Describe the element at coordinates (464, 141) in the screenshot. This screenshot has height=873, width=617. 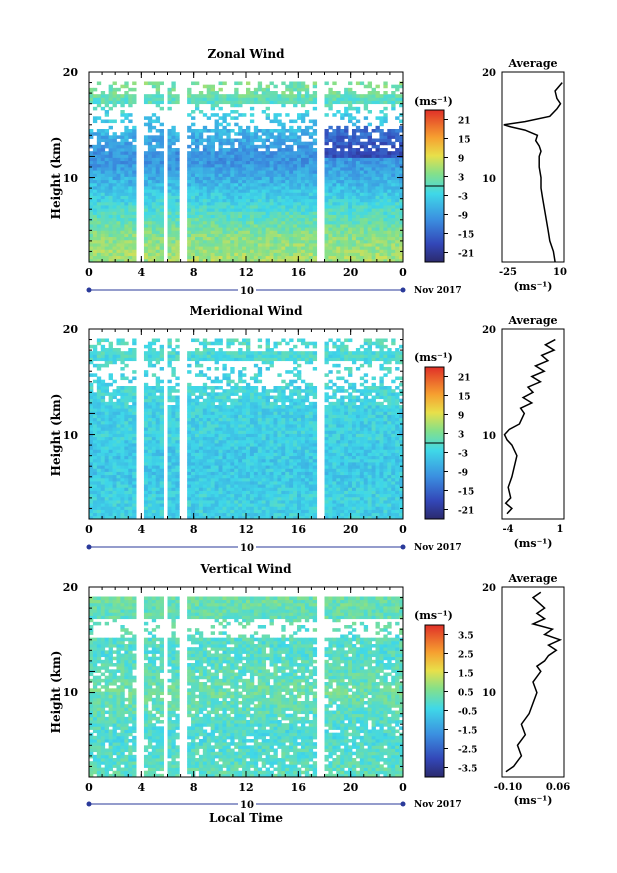
I see `colorbar-tick-label: 15` at that location.